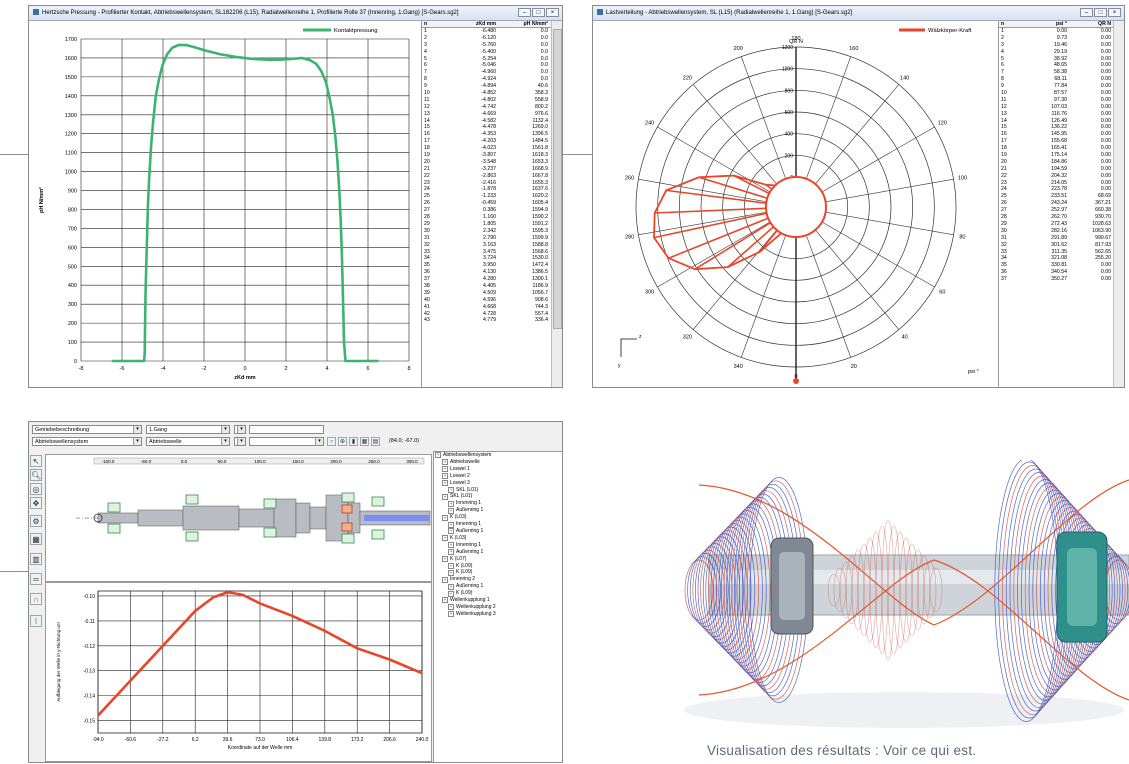 The width and height of the screenshot is (1129, 764). What do you see at coordinates (1118, 204) in the screenshot?
I see `load-table-scrollbar` at bounding box center [1118, 204].